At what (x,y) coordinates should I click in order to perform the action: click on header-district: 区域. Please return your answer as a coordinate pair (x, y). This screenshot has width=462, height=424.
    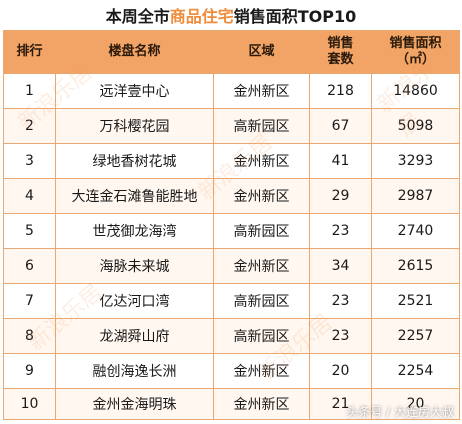
    Looking at the image, I should click on (261, 52).